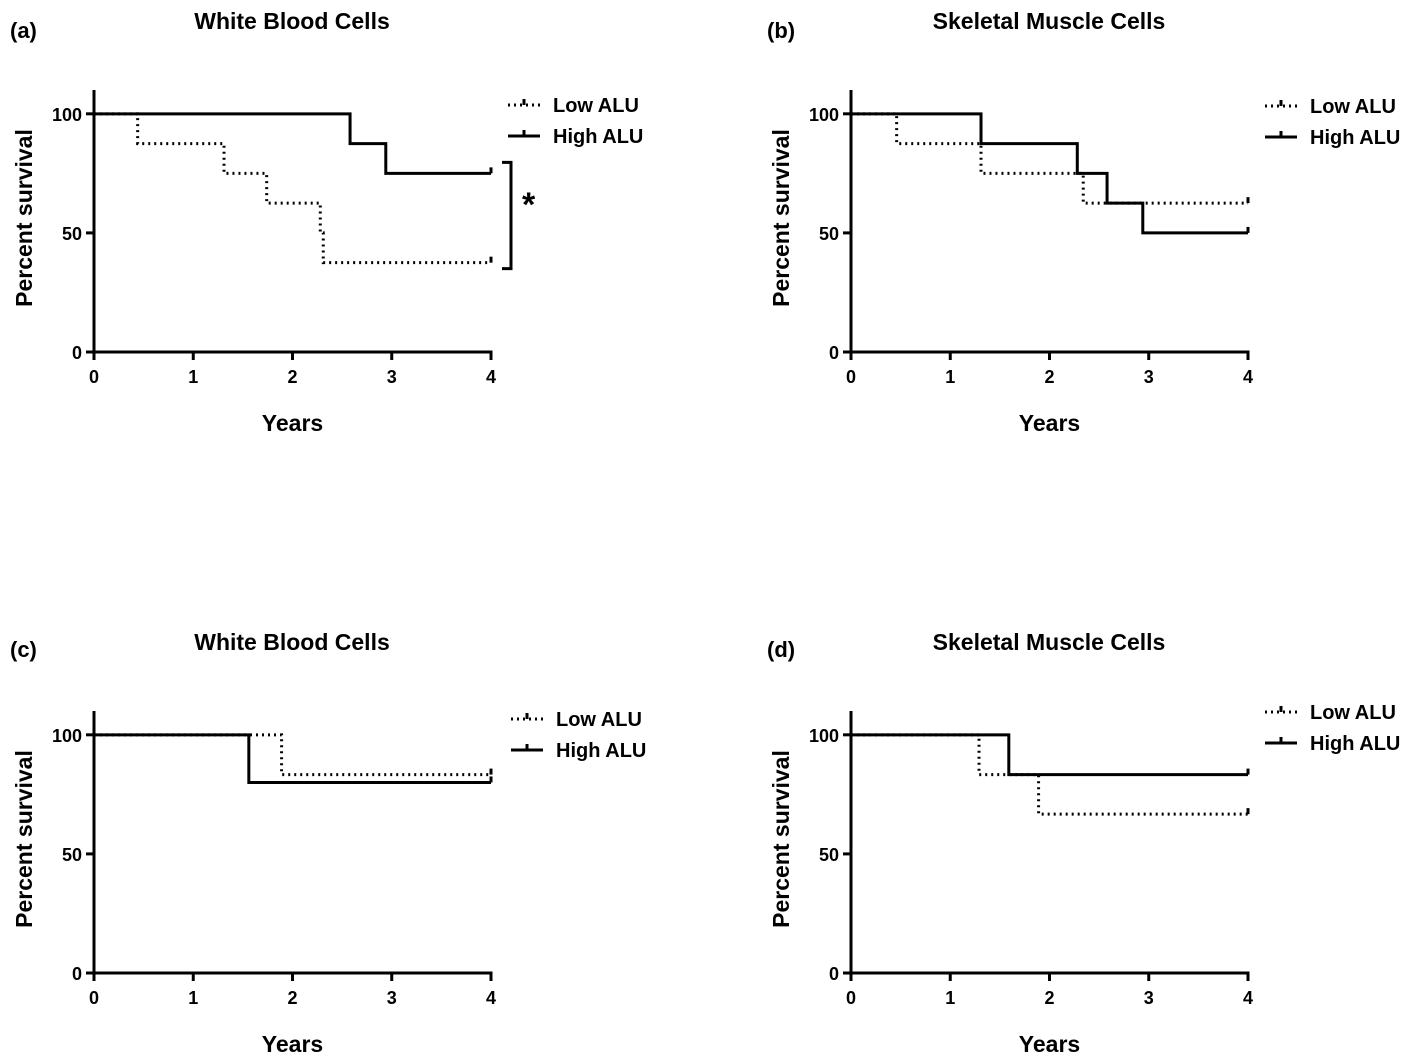  I want to click on panel-label: (a), so click(23, 30).